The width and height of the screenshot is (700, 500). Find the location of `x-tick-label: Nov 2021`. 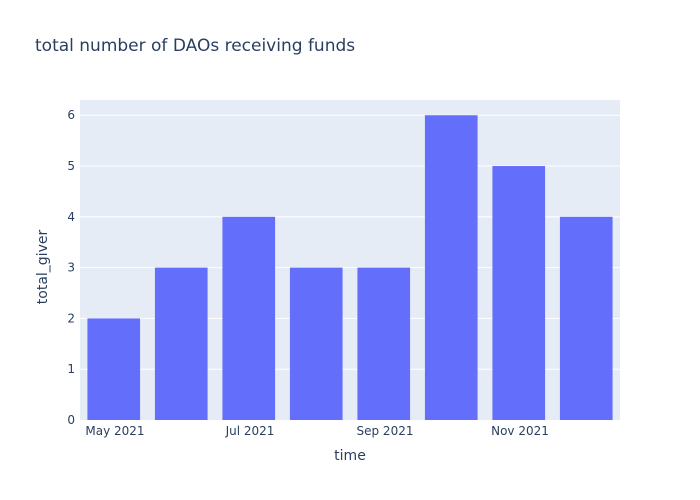

x-tick-label: Nov 2021 is located at coordinates (520, 431).